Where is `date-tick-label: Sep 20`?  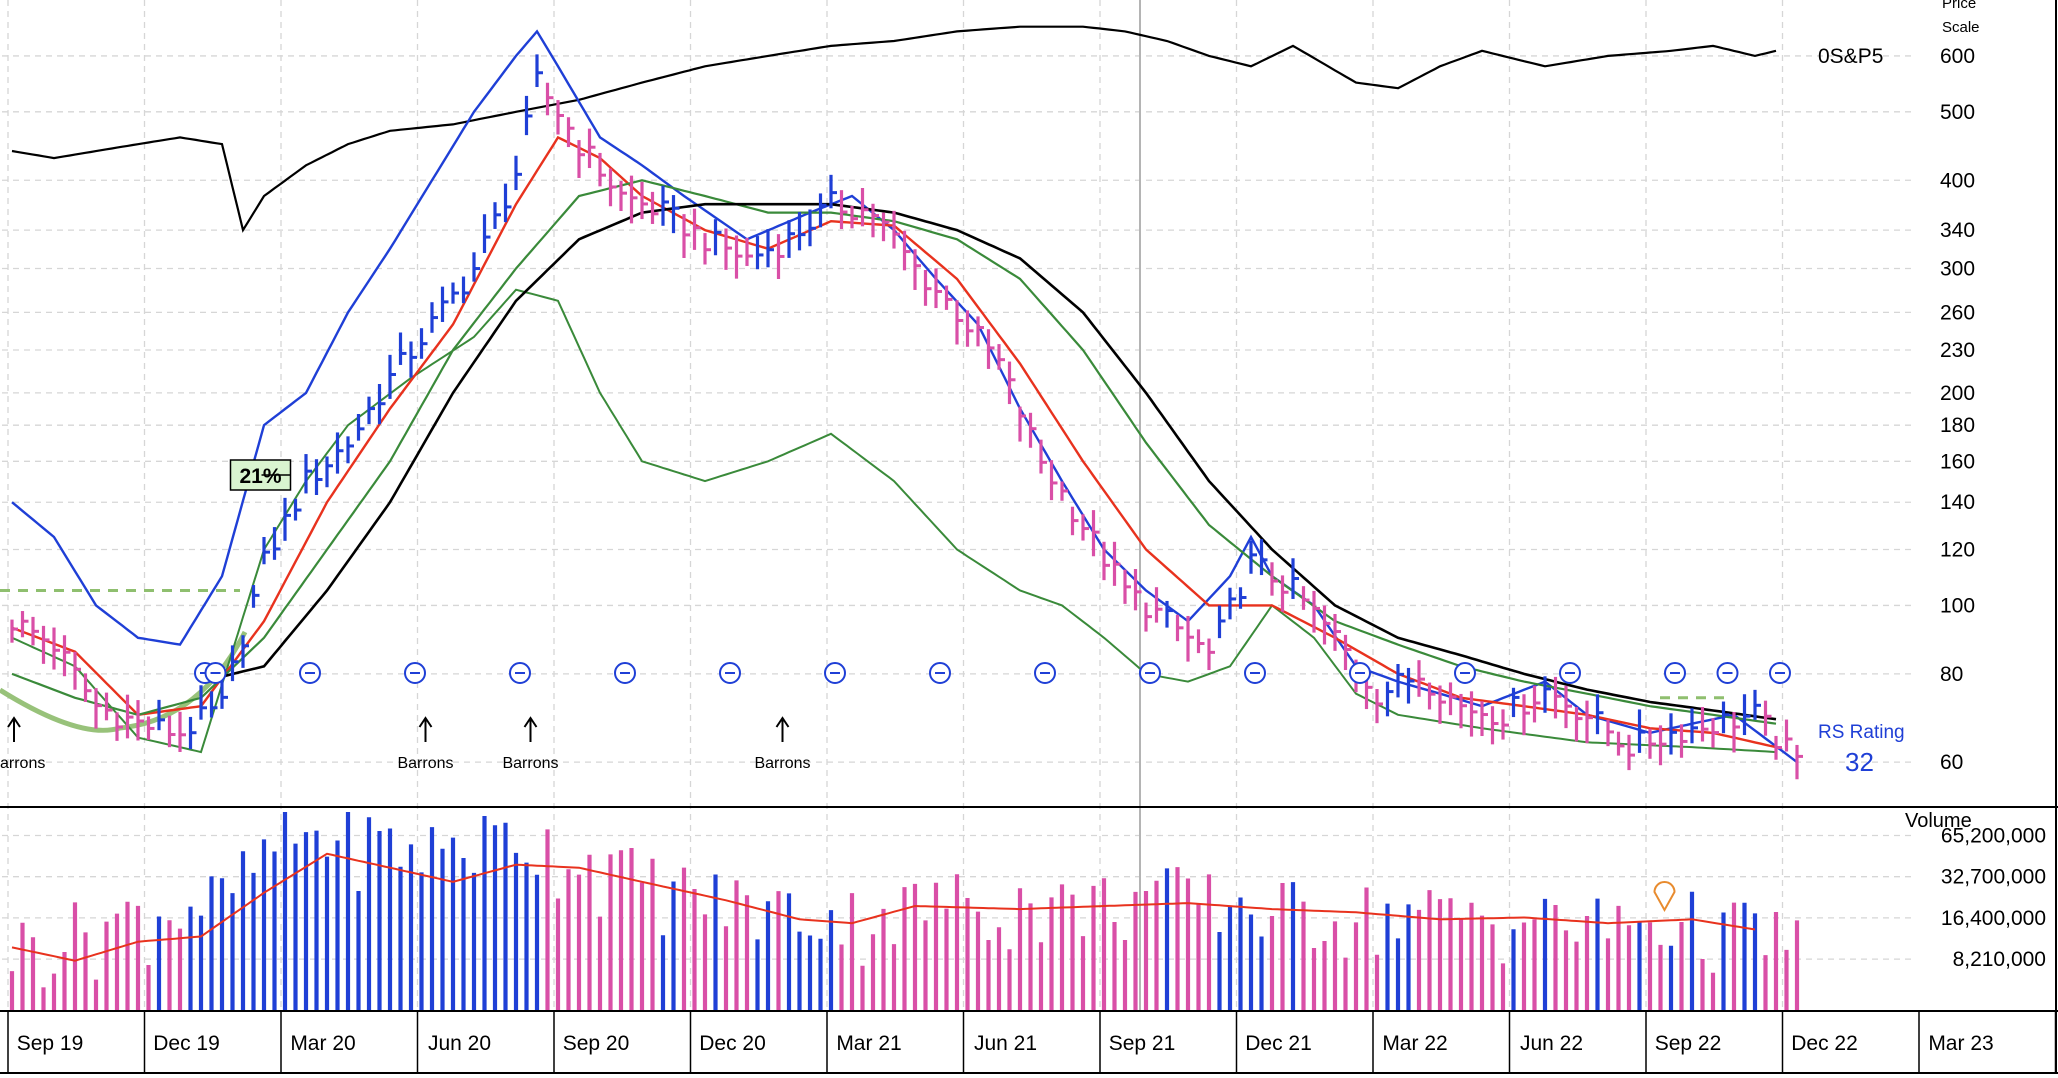
date-tick-label: Sep 20 is located at coordinates (596, 1043).